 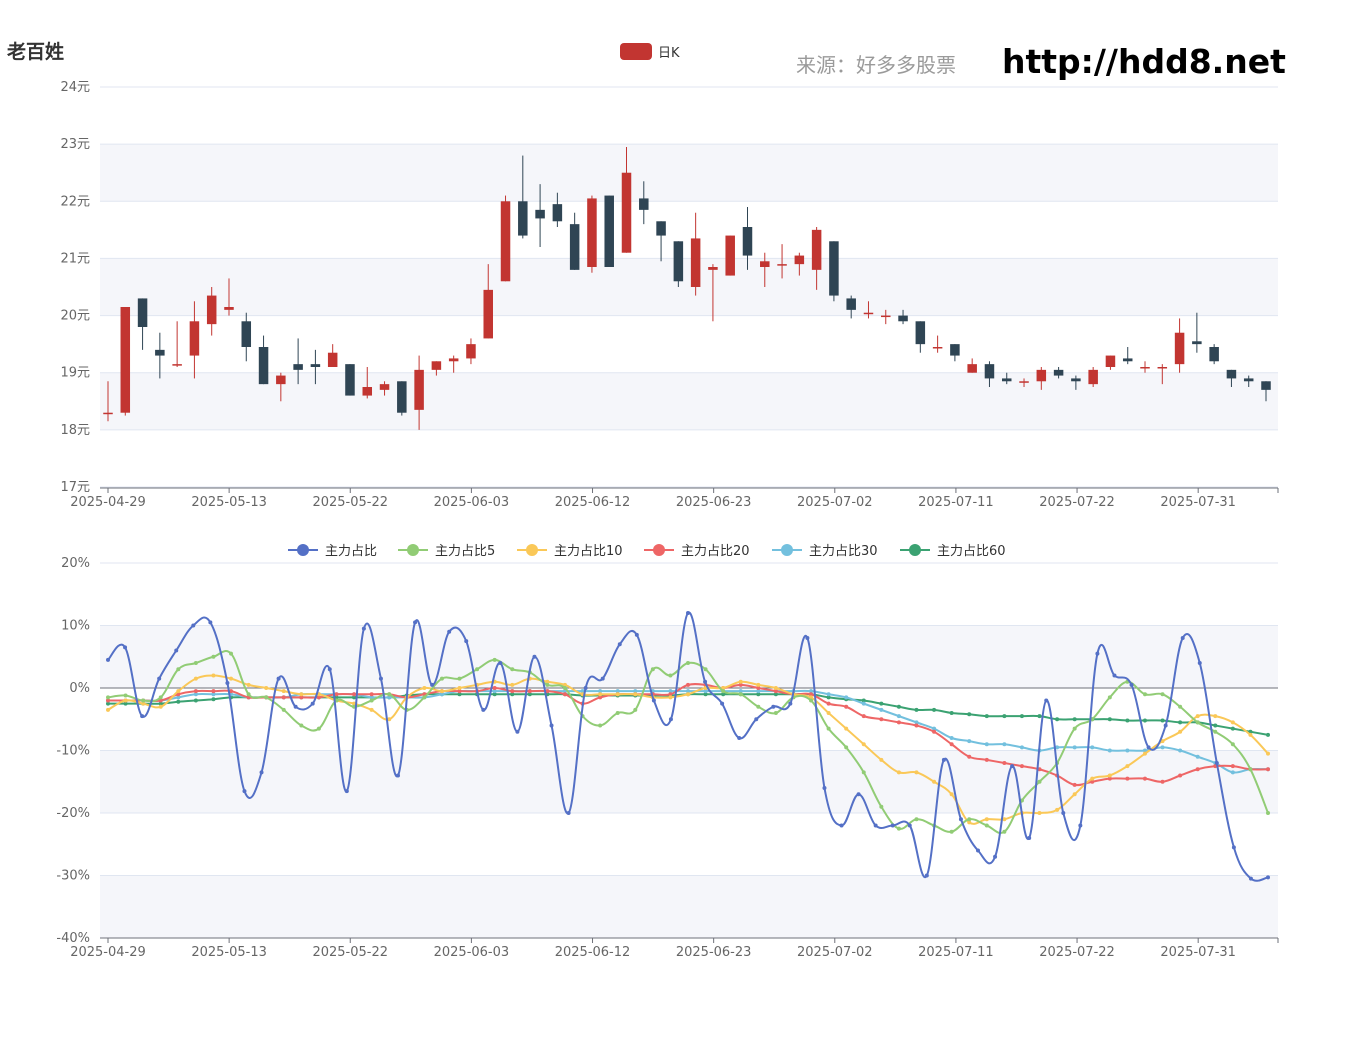 I want to click on bottom-y-tick-label: 10%, so click(x=75, y=626).